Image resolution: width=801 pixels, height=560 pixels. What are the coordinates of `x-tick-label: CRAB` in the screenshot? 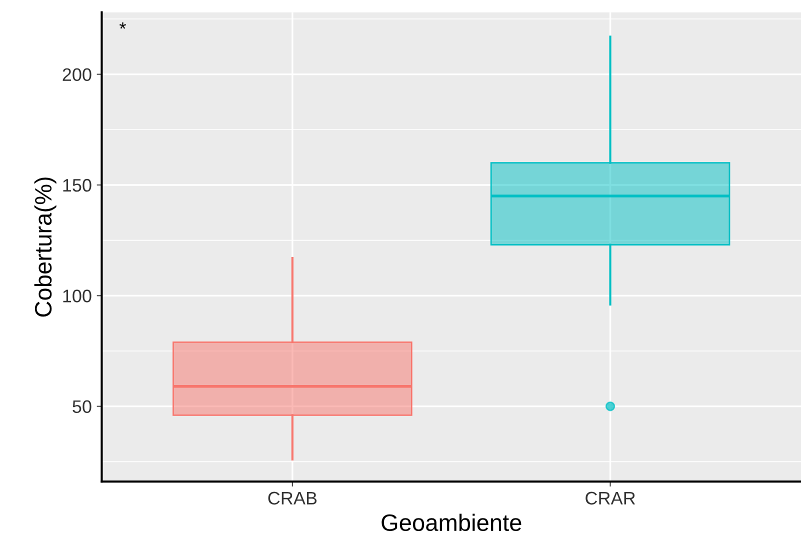 It's located at (292, 498).